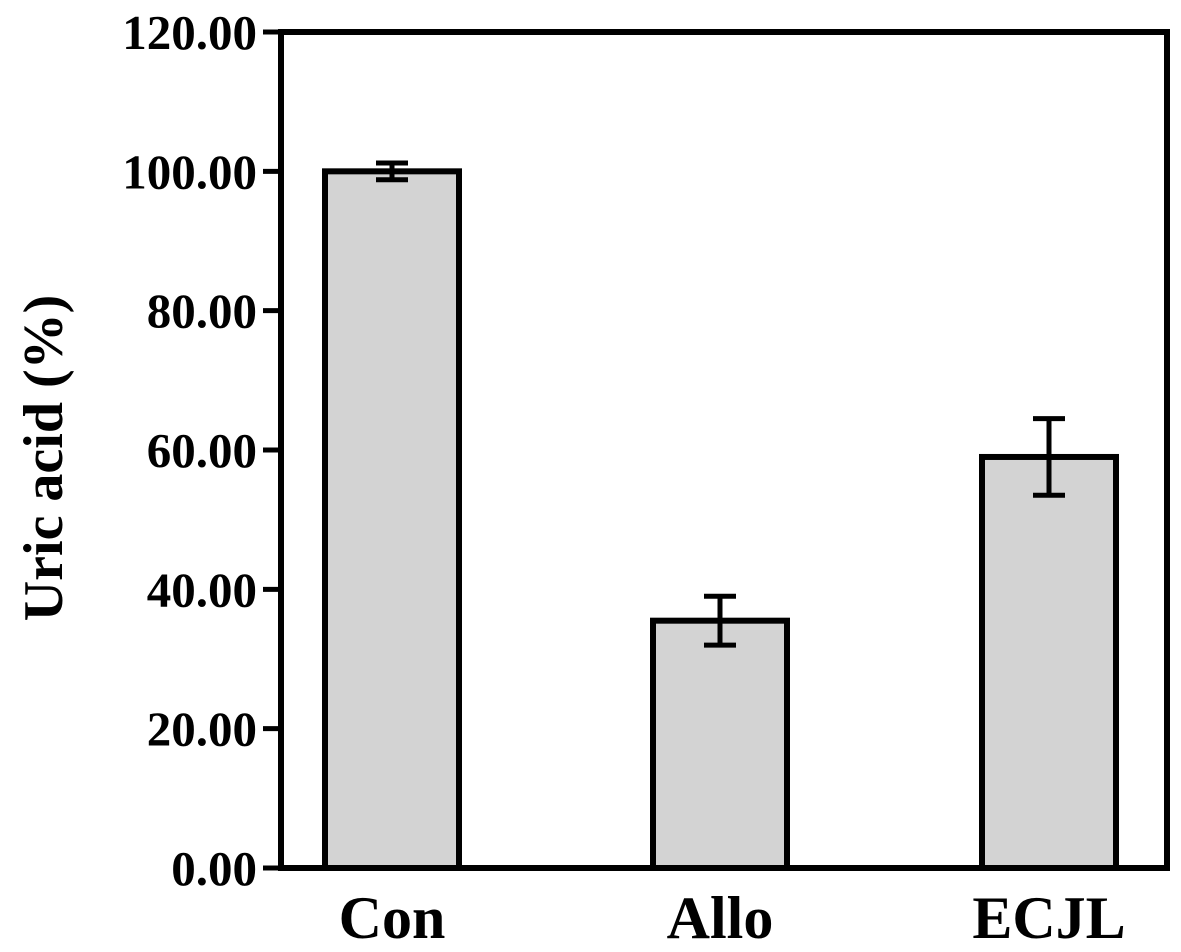 The width and height of the screenshot is (1181, 952). Describe the element at coordinates (44, 458) in the screenshot. I see `y-axis-title: Uric acid (%)` at that location.